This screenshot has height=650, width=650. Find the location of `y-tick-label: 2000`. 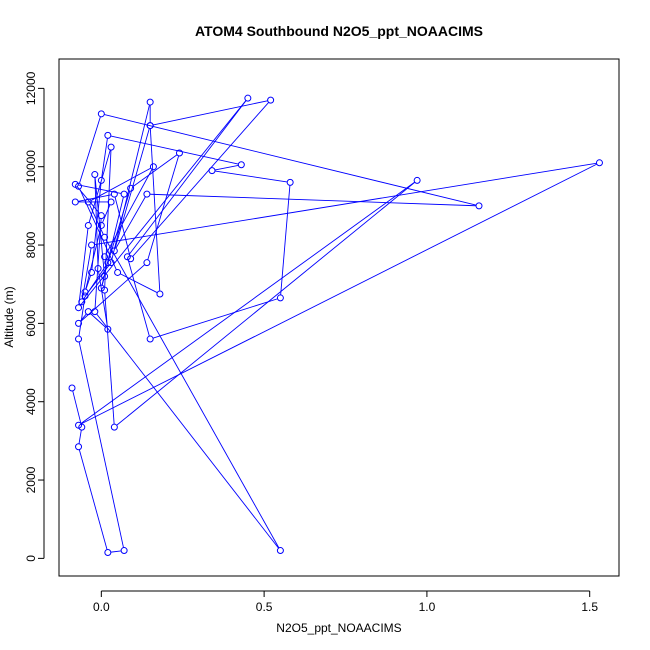

y-tick-label: 2000 is located at coordinates (31, 479).